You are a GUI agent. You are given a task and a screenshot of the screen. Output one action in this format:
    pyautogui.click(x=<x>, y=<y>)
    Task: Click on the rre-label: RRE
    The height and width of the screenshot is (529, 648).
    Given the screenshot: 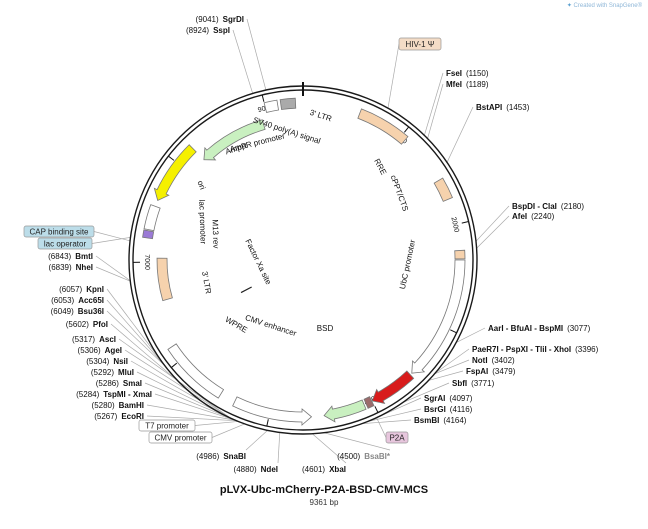 What is the action you would take?
    pyautogui.click(x=380, y=166)
    